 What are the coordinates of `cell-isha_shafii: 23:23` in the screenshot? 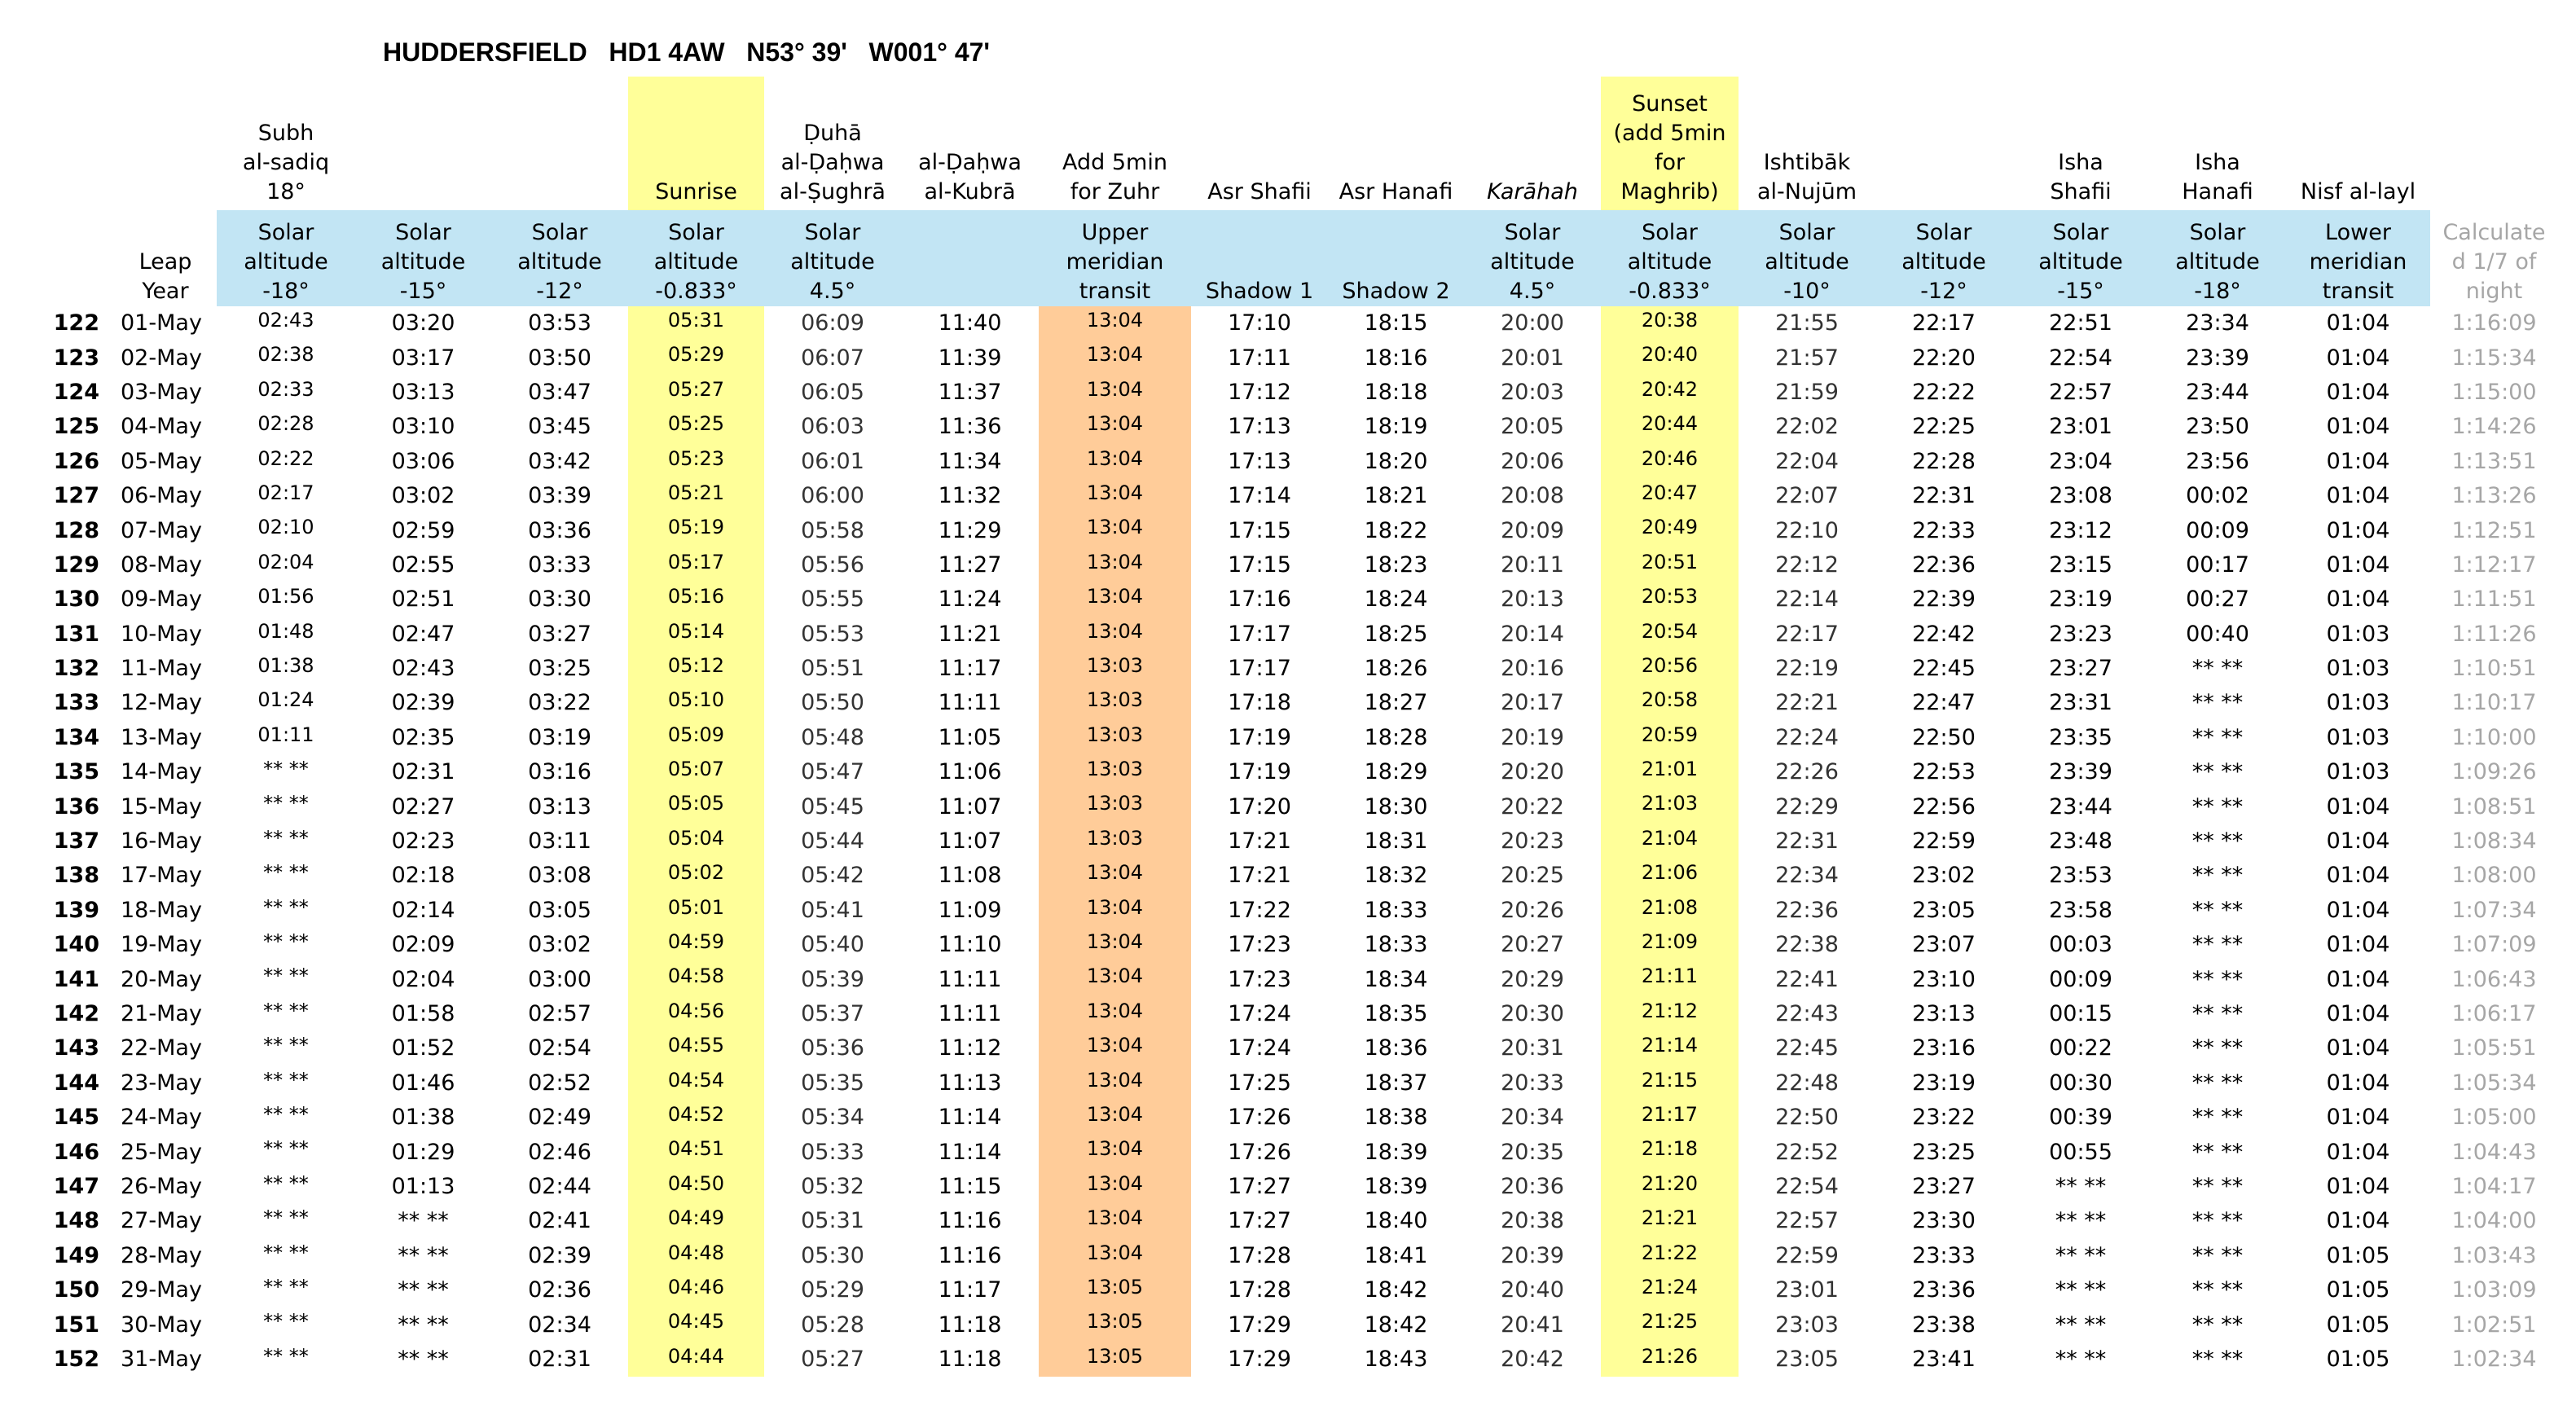 It's located at (2080, 634).